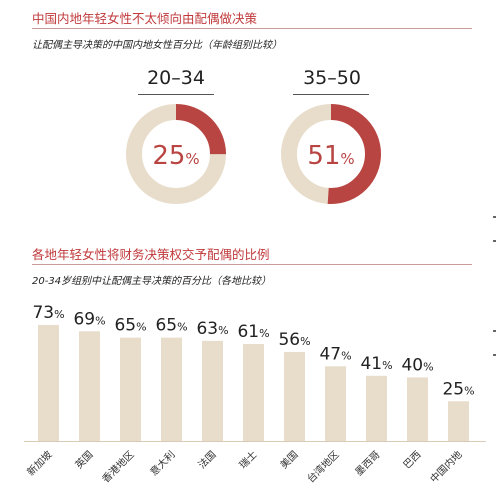  I want to click on bar-category-label: 法国, so click(206, 459).